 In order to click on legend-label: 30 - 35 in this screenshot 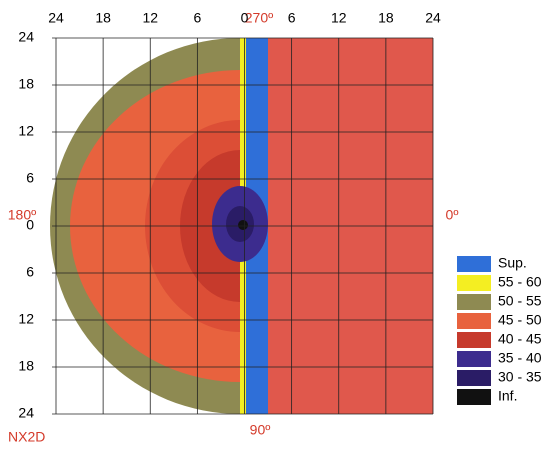, I will do `click(520, 377)`.